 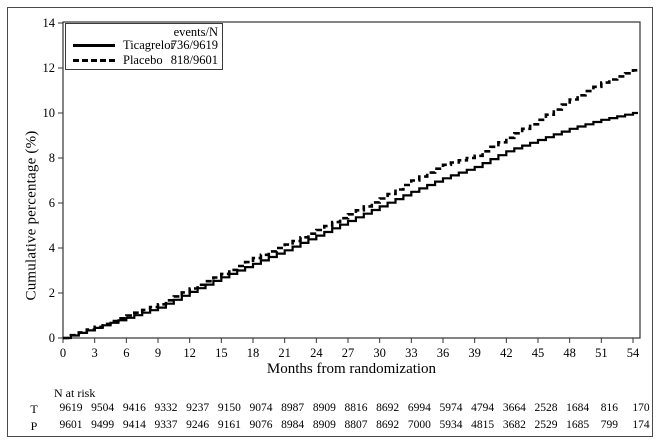 What do you see at coordinates (578, 408) in the screenshot?
I see `n-at-risk-value: 1684` at bounding box center [578, 408].